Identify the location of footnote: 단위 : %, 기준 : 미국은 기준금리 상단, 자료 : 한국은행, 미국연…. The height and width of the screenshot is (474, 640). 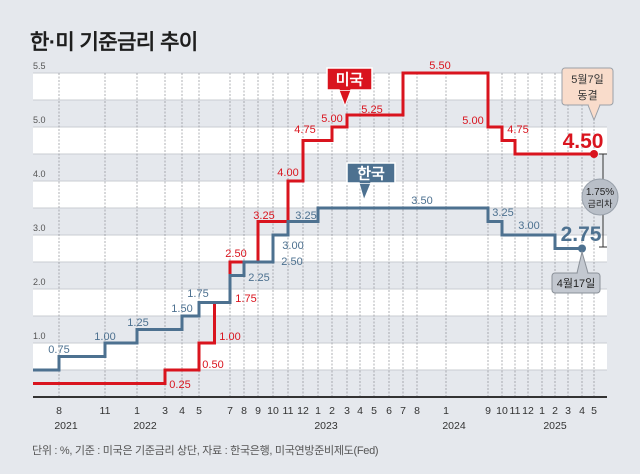
(205, 451).